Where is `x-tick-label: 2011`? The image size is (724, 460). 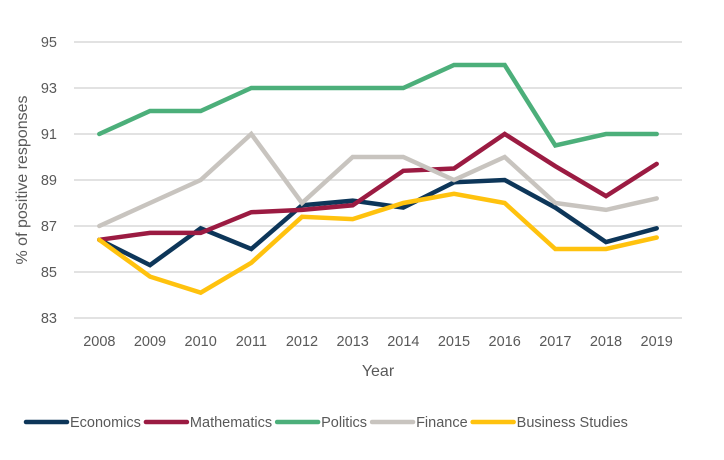
x-tick-label: 2011 is located at coordinates (251, 342).